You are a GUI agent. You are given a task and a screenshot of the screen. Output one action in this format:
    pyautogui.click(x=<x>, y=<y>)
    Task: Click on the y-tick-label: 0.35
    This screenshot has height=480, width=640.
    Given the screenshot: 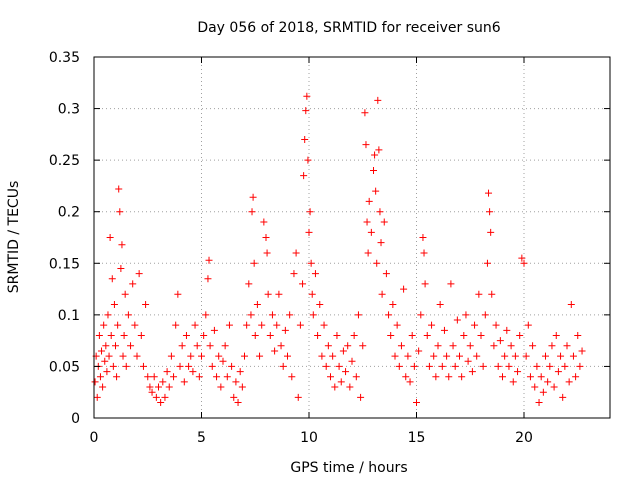 What is the action you would take?
    pyautogui.click(x=64, y=58)
    